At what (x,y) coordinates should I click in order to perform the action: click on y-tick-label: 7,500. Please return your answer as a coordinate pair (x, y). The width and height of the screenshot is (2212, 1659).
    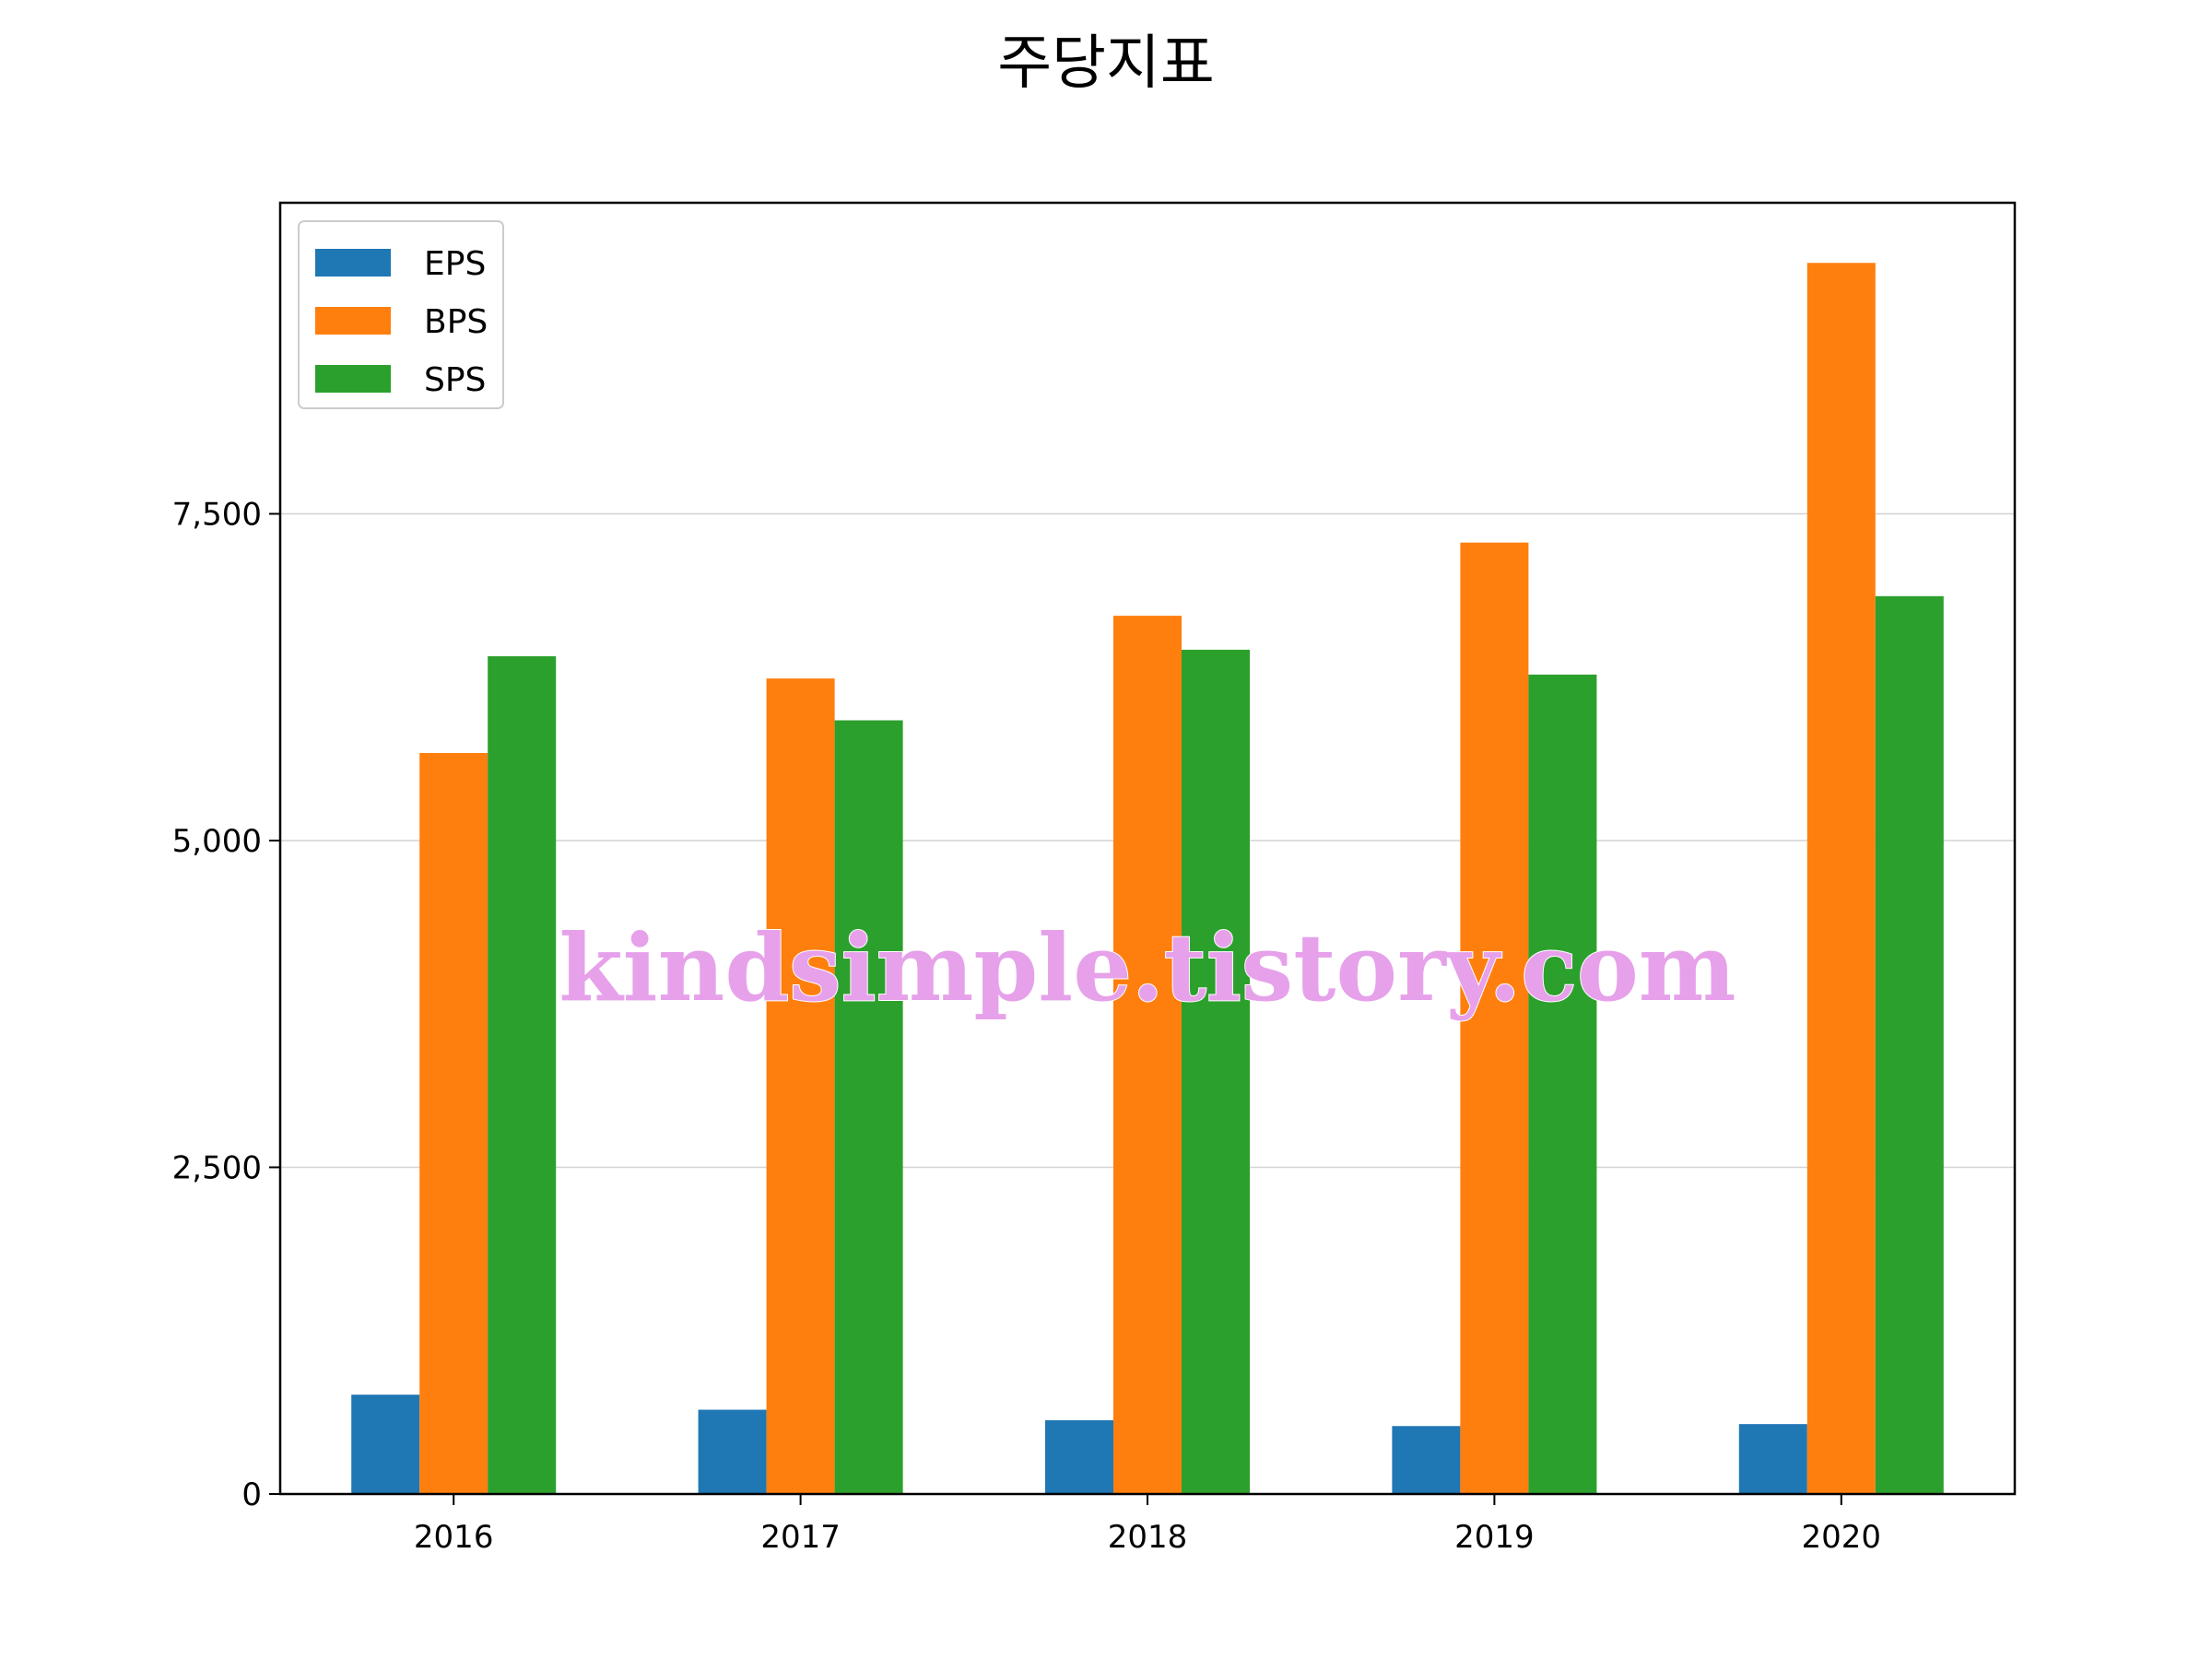
    Looking at the image, I should click on (217, 514).